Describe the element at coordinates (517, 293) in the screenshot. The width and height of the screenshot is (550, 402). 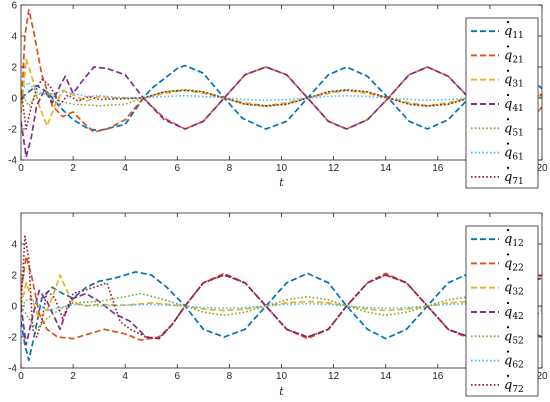
I see `legend-subscript: 32` at that location.